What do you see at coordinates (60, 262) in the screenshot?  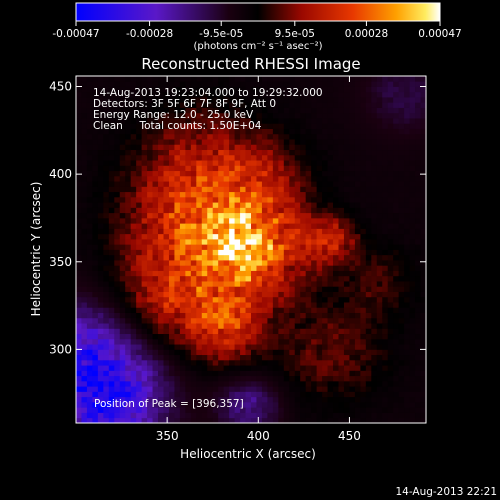 I see `y-tick-label: 350` at bounding box center [60, 262].